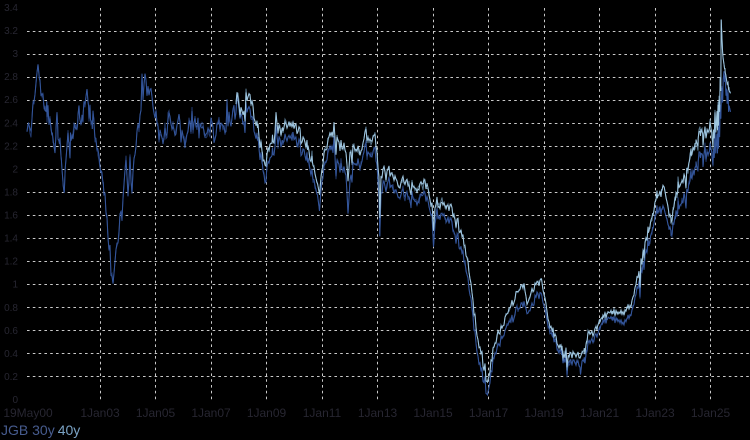 This screenshot has height=440, width=750. Describe the element at coordinates (600, 413) in the screenshot. I see `svg-text: 1Jan21` at that location.